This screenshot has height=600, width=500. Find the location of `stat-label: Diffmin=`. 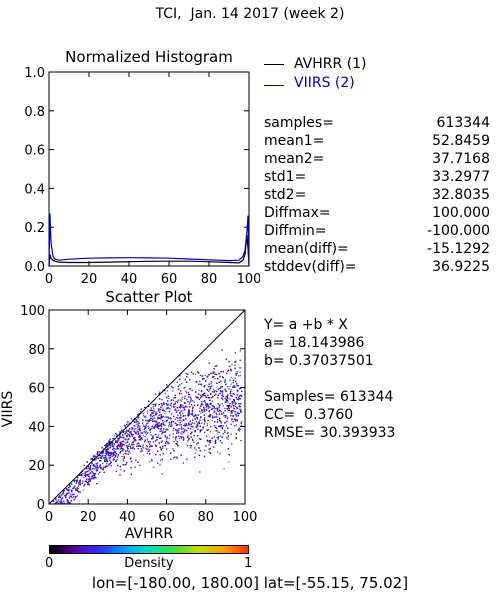

stat-label: Diffmin= is located at coordinates (295, 231).